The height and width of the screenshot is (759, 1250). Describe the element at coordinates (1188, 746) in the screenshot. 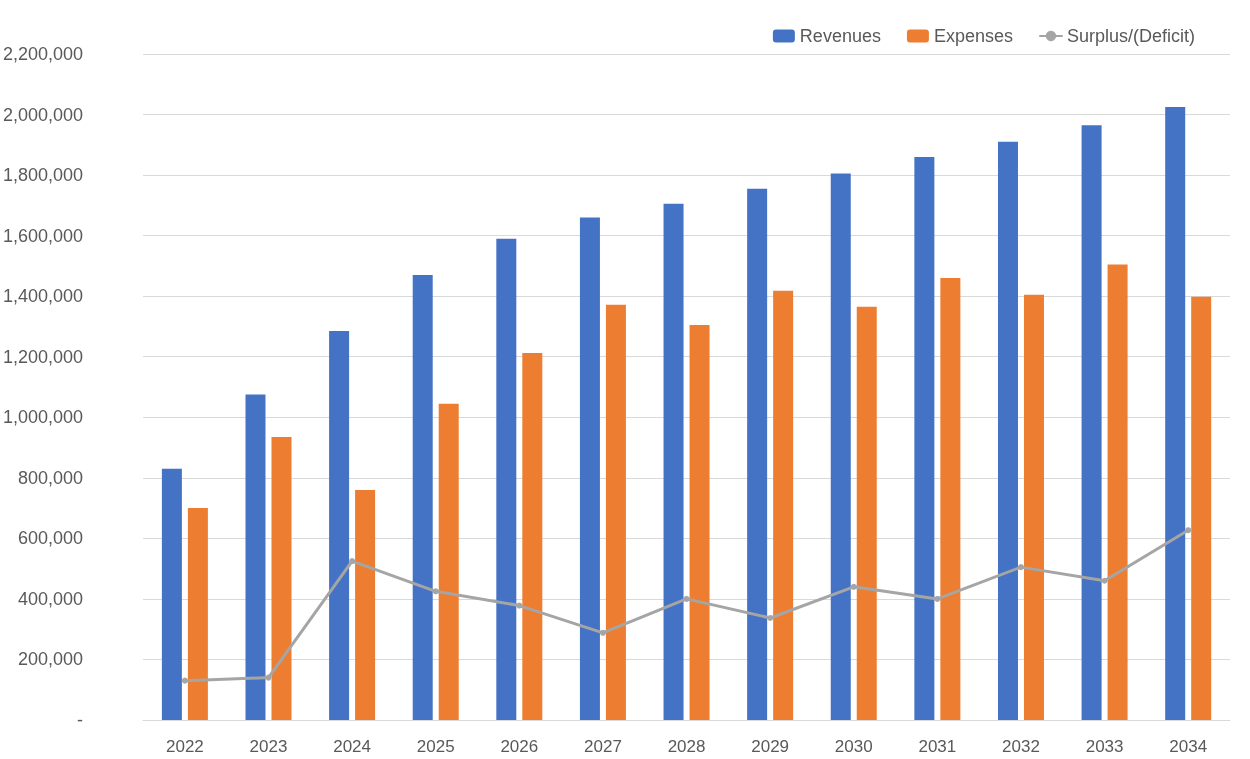

I see `x-tick-label: 2034` at that location.